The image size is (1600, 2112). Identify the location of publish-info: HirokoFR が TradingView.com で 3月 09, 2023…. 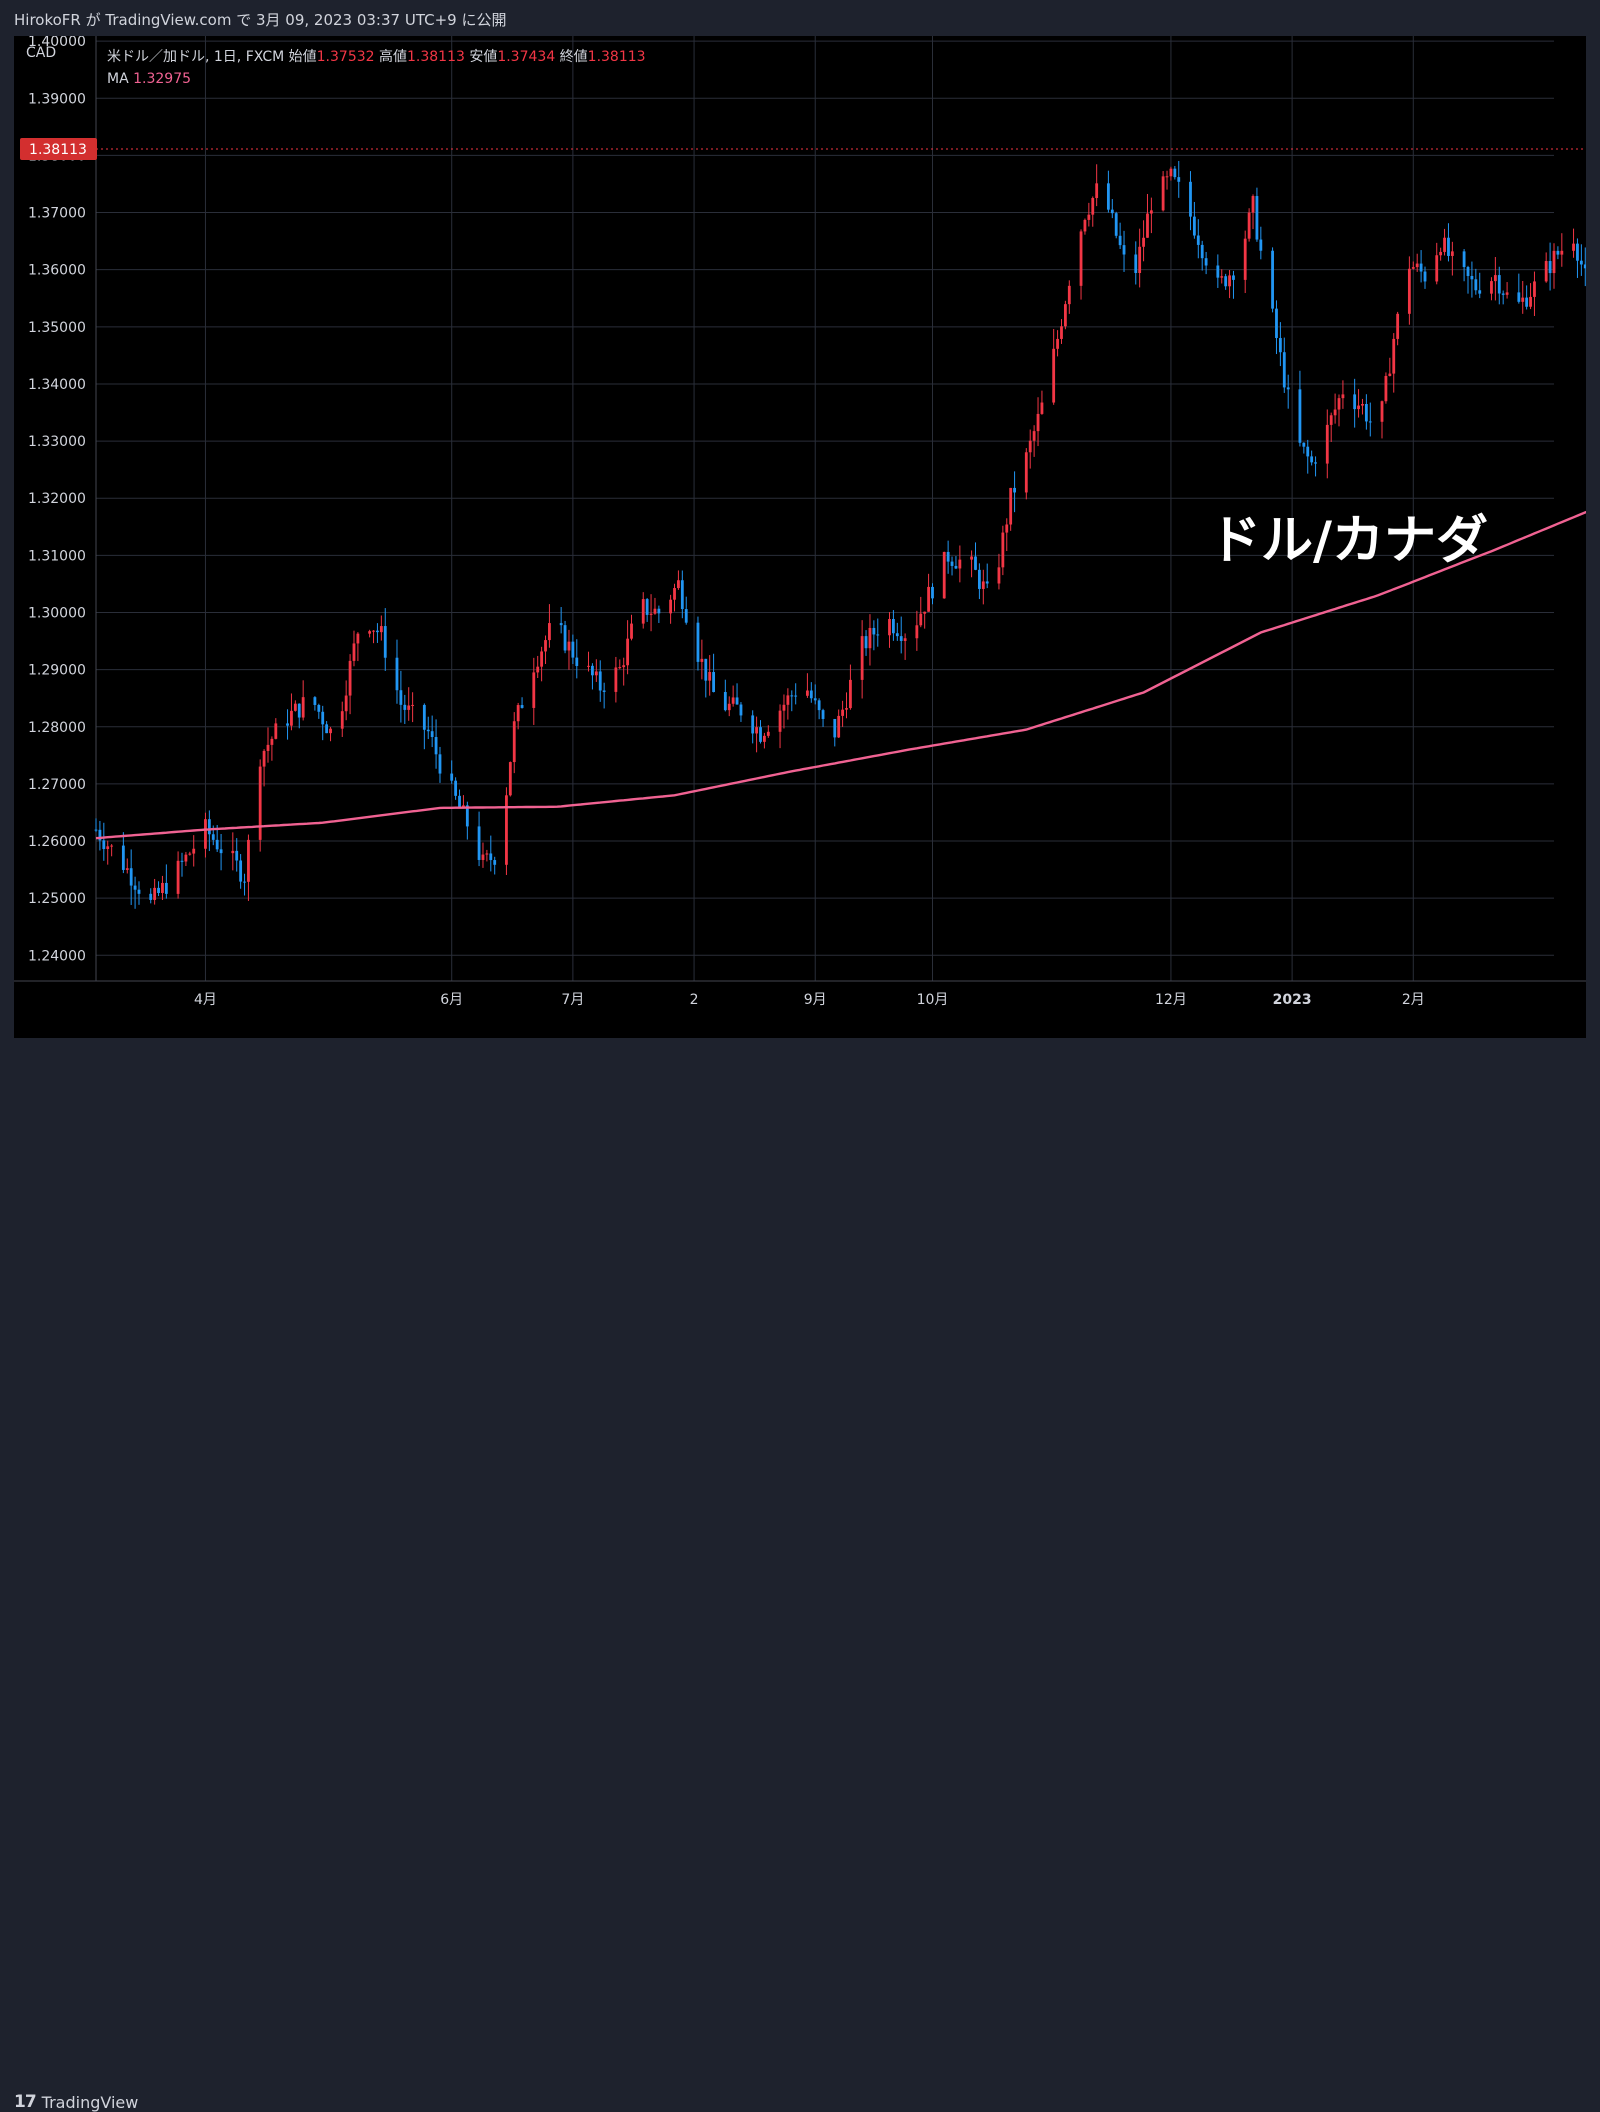
(260, 20).